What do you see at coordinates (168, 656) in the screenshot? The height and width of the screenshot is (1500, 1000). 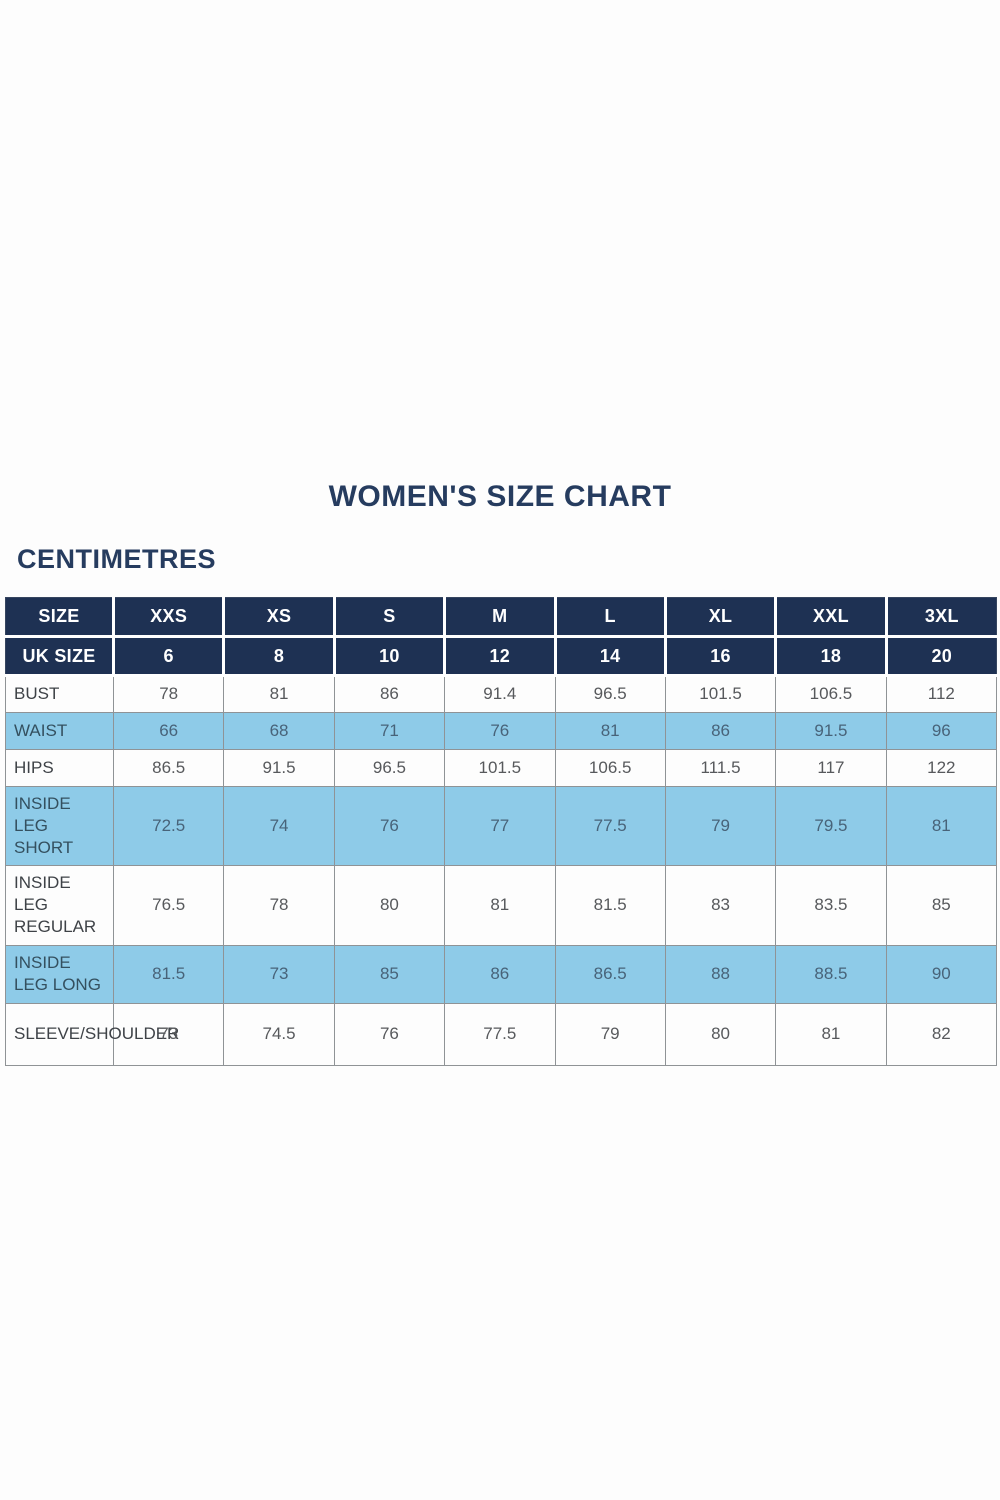 I see `header-cell: 6` at bounding box center [168, 656].